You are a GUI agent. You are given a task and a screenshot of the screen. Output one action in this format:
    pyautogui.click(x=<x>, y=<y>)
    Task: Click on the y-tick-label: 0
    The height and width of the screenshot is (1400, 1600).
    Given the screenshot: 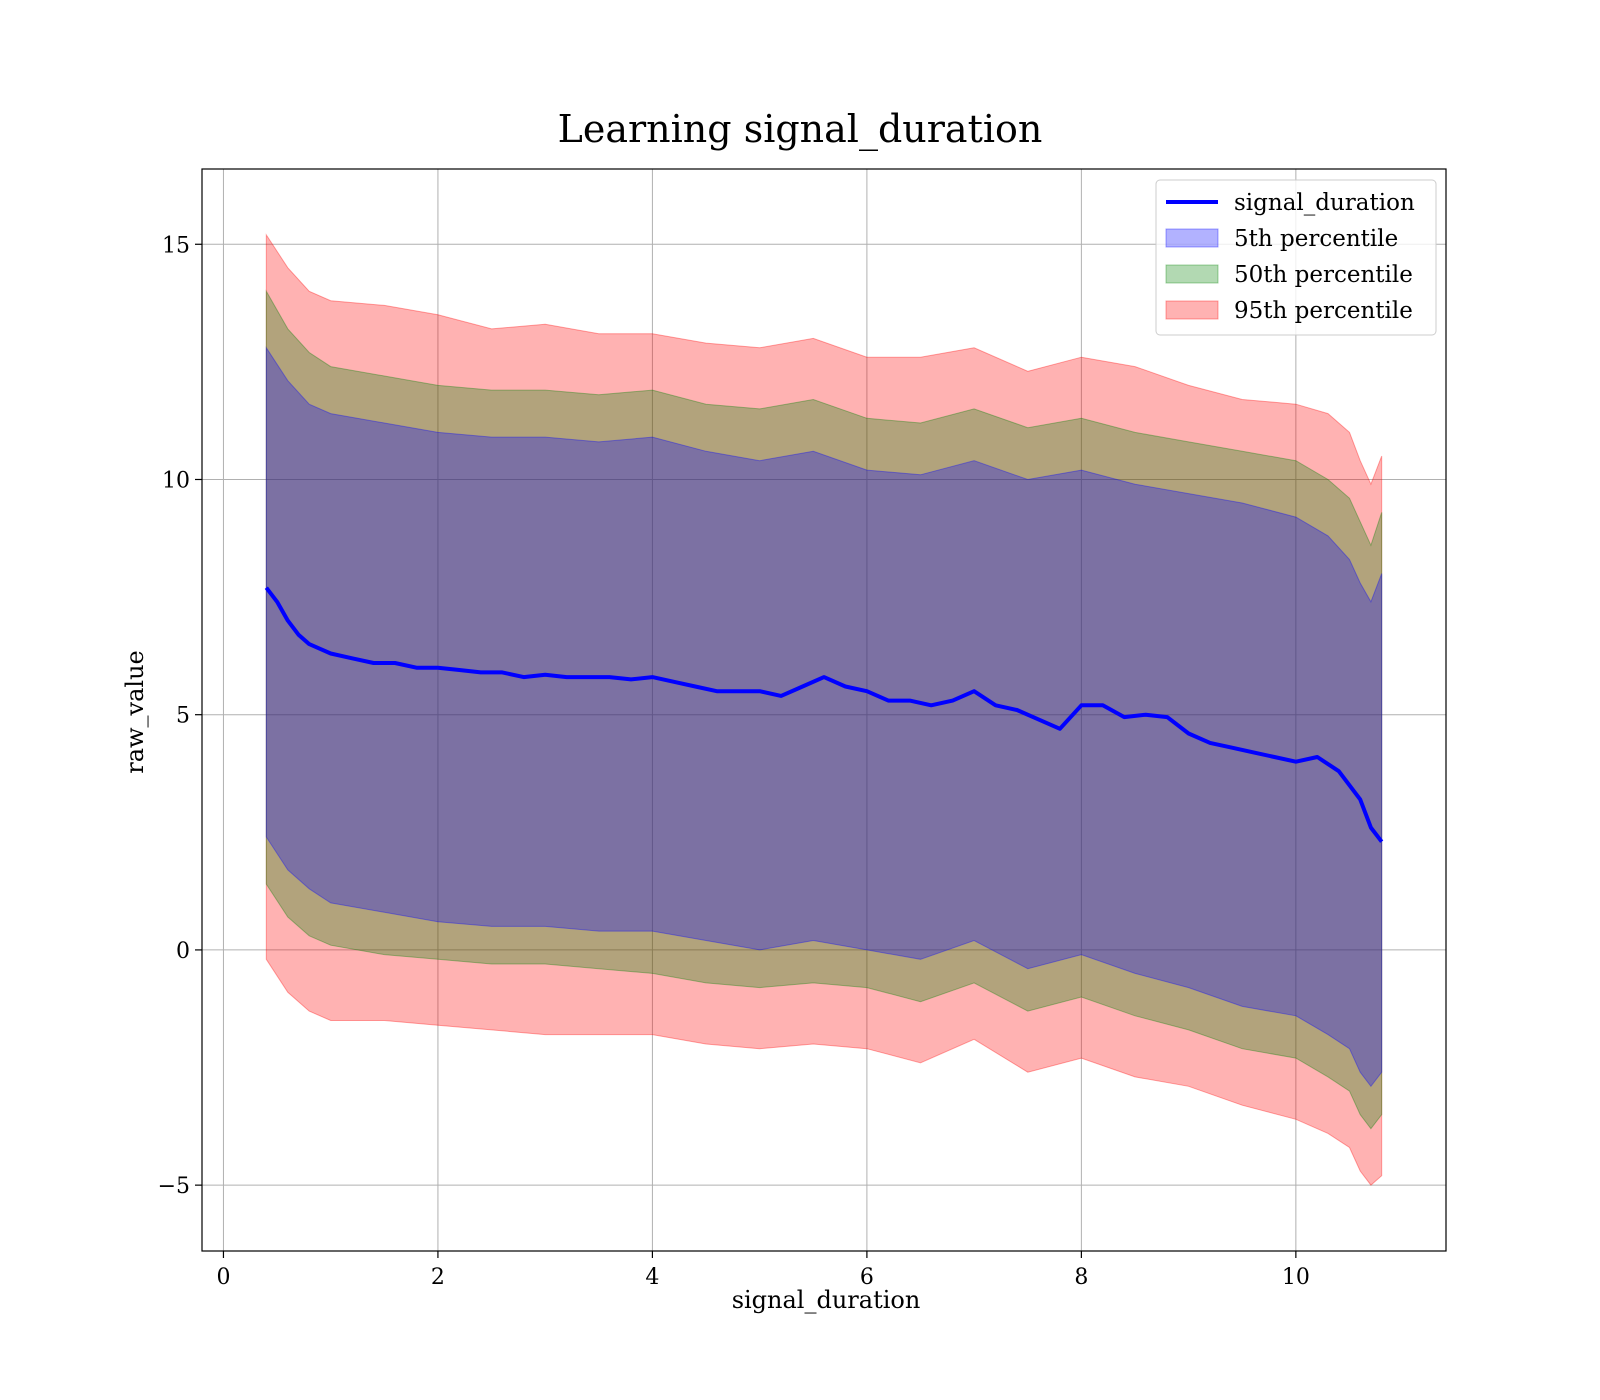 What is the action you would take?
    pyautogui.click(x=183, y=951)
    